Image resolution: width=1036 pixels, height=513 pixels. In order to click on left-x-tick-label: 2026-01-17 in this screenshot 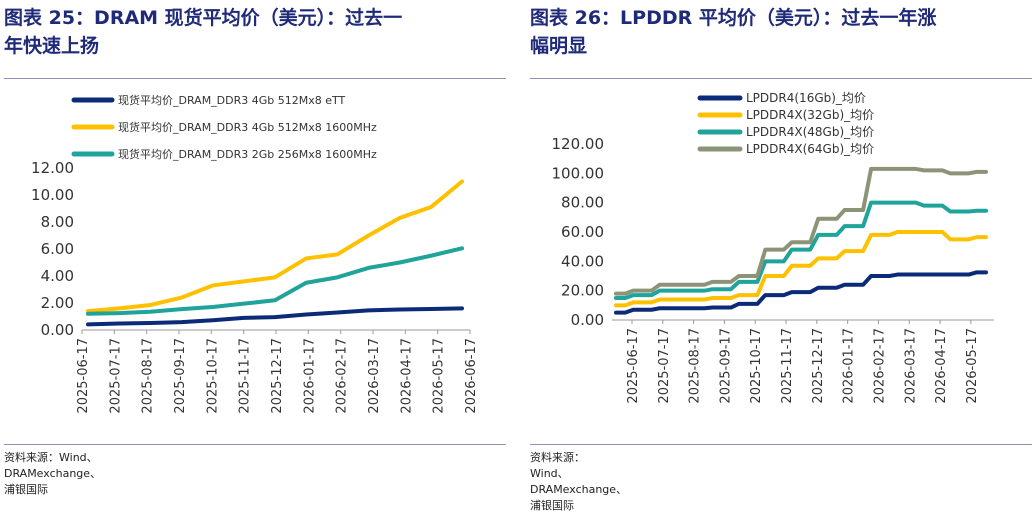, I will do `click(309, 376)`.